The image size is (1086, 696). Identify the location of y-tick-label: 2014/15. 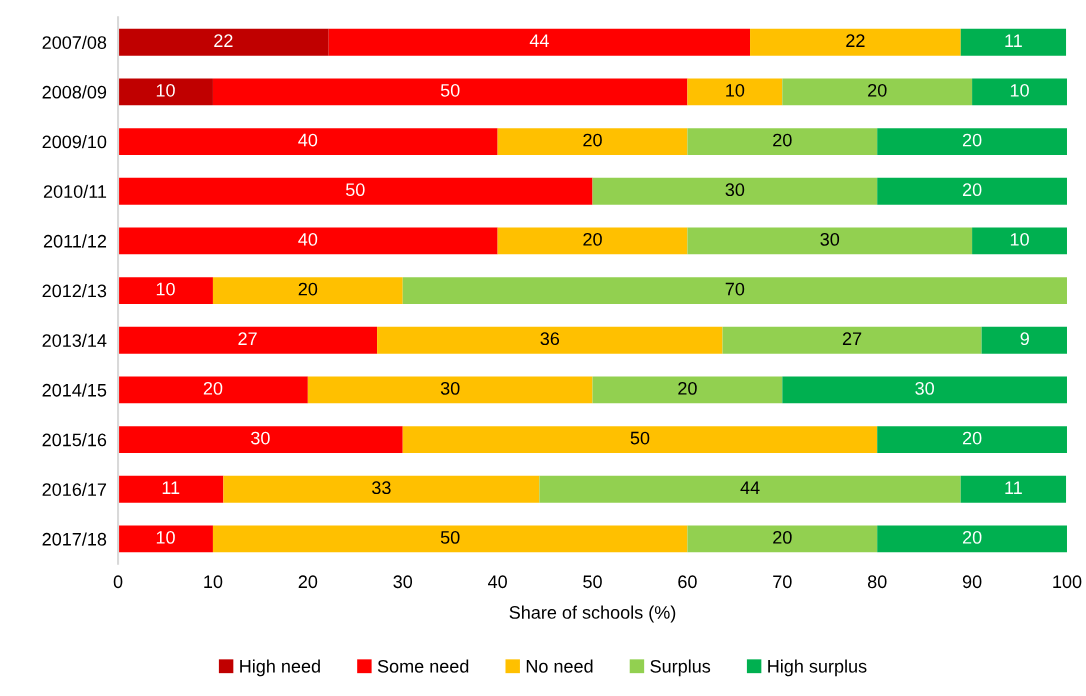
(74, 390).